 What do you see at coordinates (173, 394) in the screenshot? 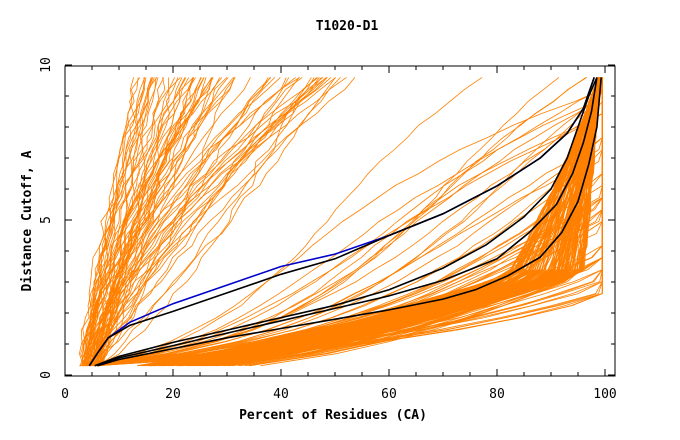
I see `x-tick-label: 20` at bounding box center [173, 394].